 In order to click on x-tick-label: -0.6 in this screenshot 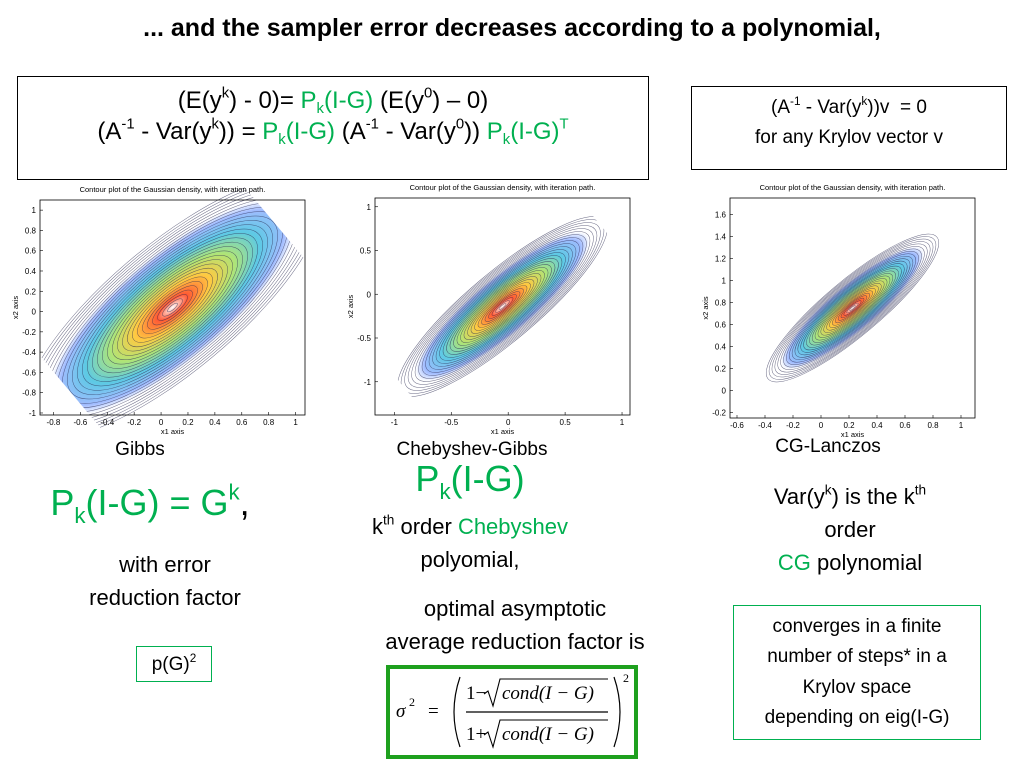, I will do `click(737, 425)`.